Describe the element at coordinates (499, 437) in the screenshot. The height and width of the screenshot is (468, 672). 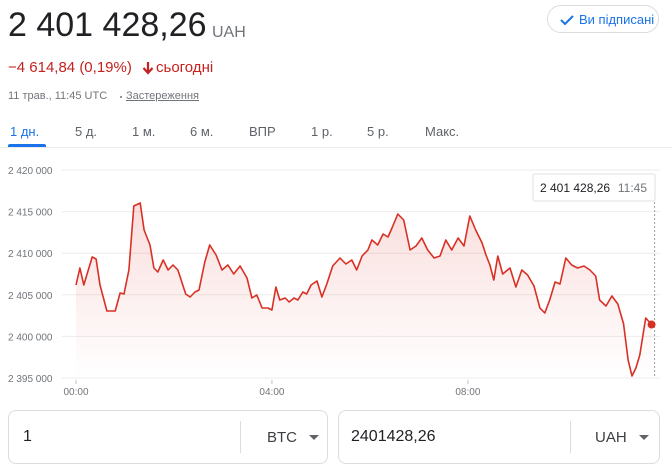
I see `result-field: 2401428,26 UAH` at that location.